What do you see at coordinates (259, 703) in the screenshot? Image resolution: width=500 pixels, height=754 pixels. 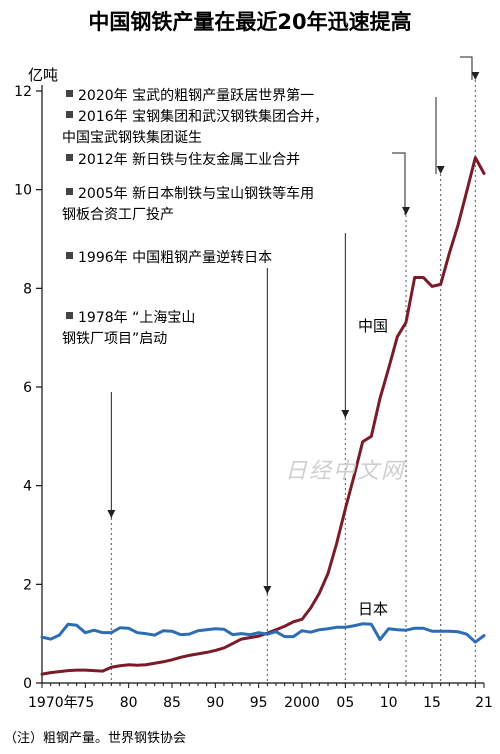 I see `x-tick-label: 95` at bounding box center [259, 703].